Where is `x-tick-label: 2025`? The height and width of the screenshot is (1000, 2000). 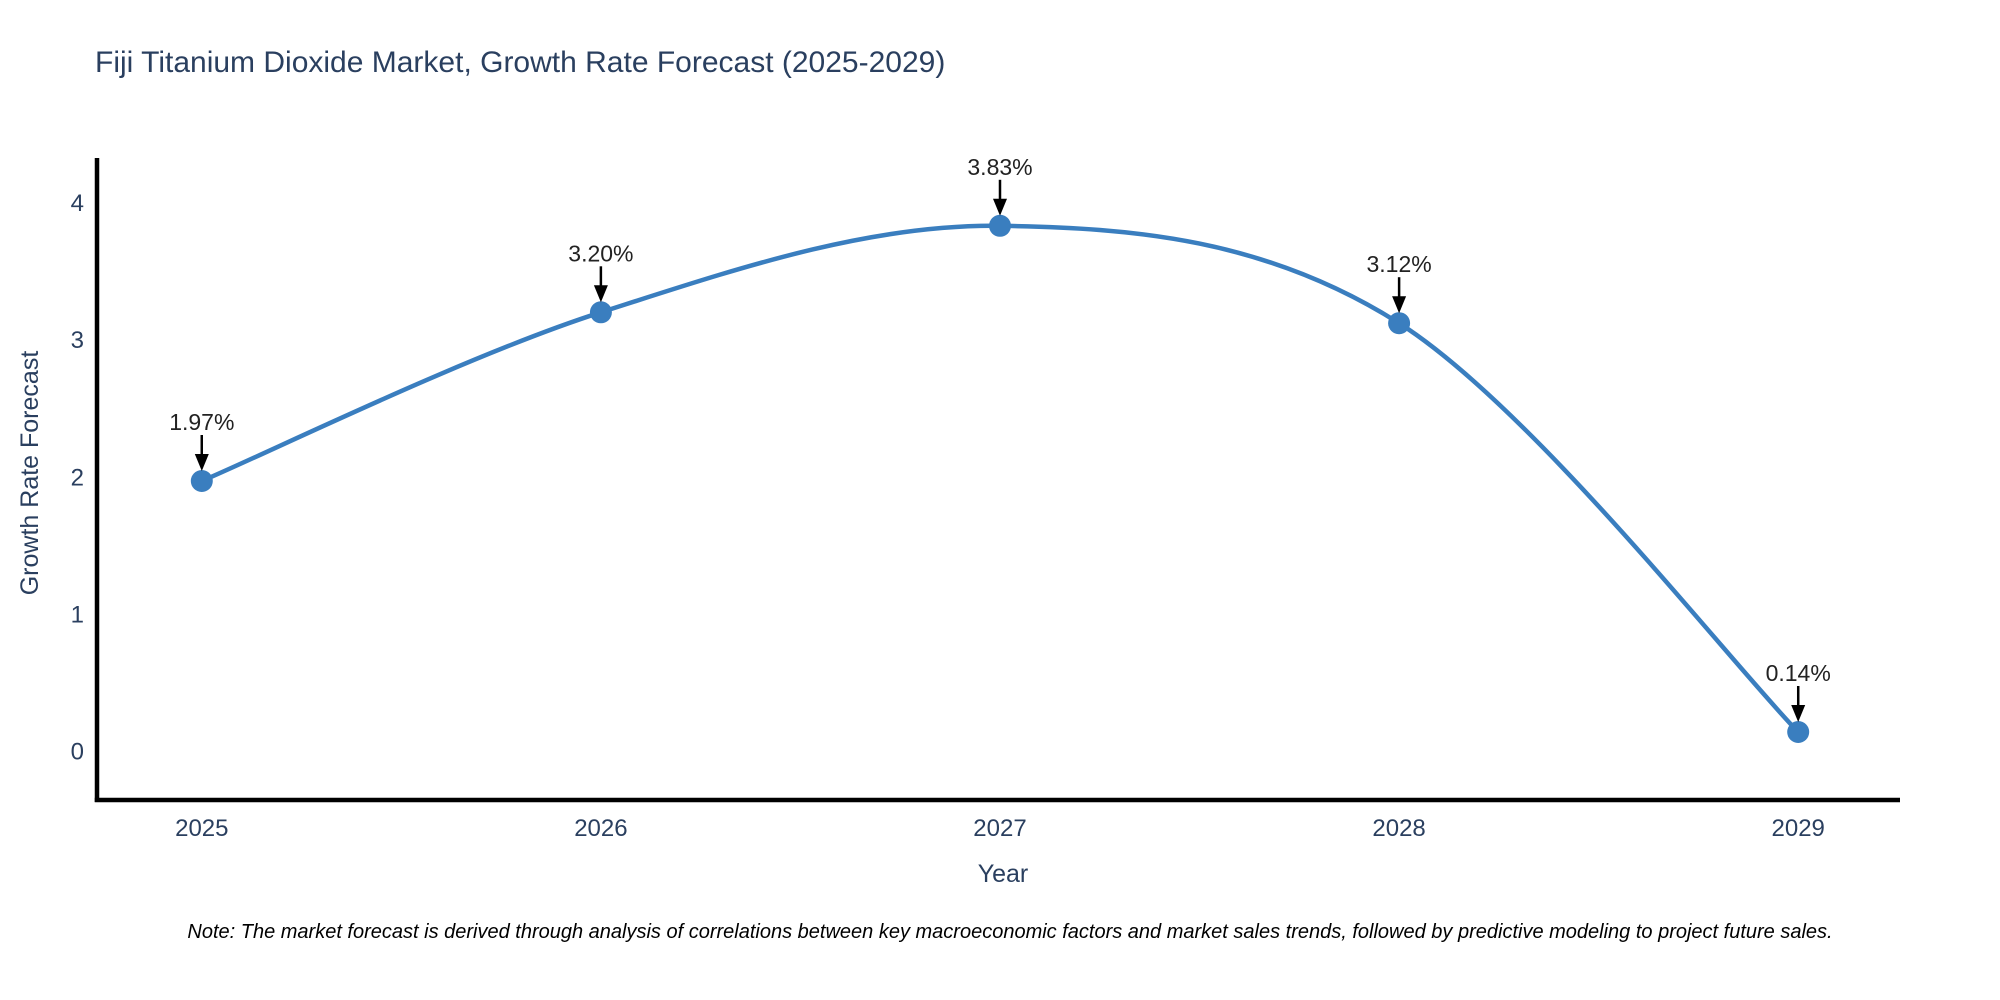 x-tick-label: 2025 is located at coordinates (201, 828).